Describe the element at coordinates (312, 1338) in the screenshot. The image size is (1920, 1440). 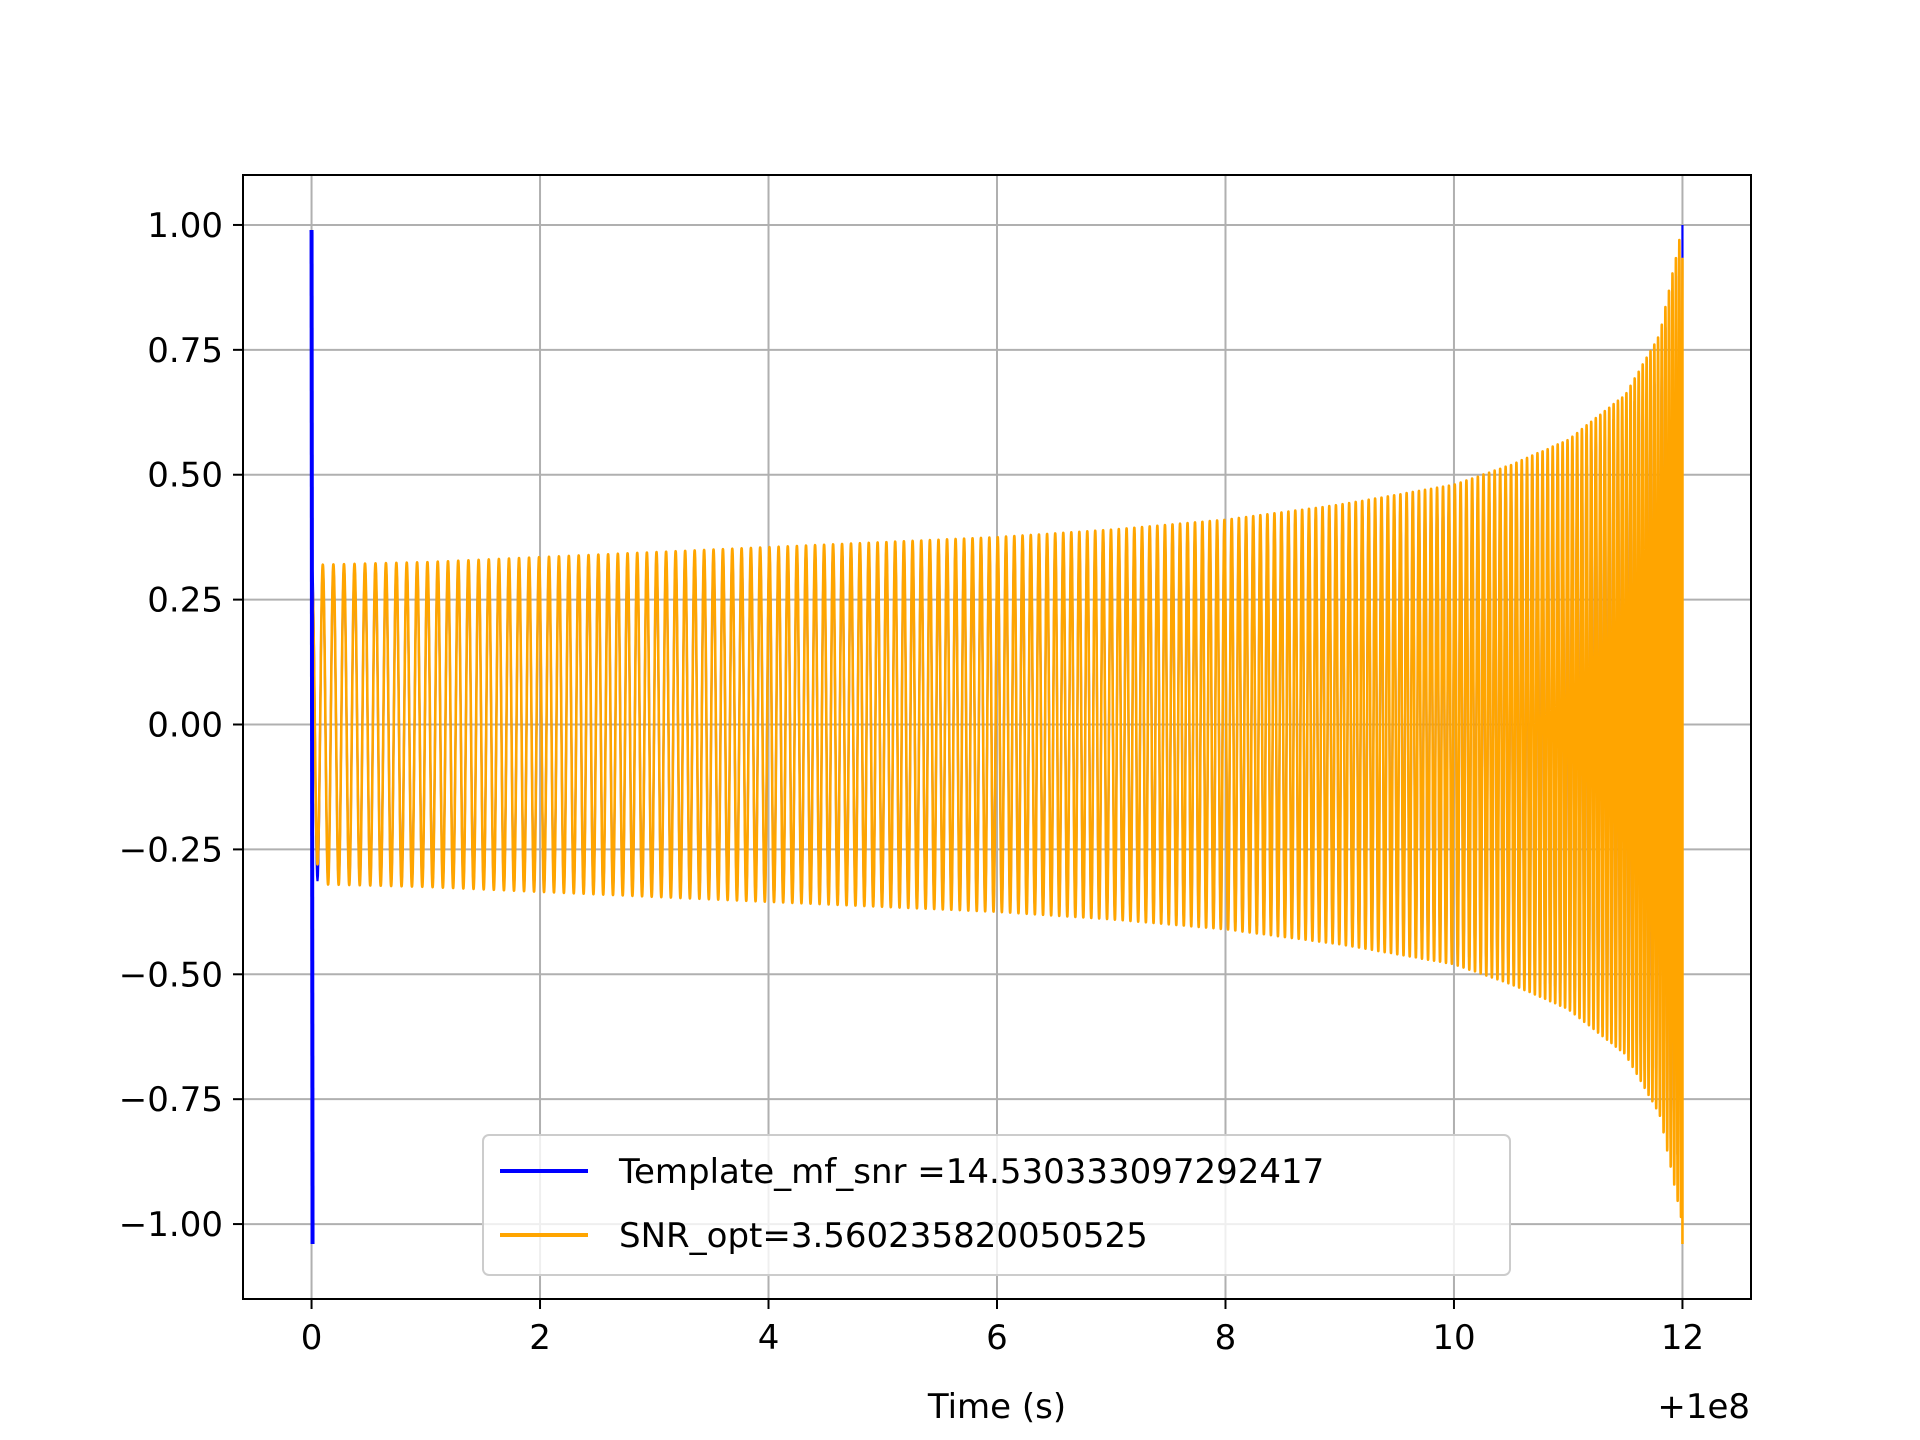
I see `x-tick-label: 0` at that location.